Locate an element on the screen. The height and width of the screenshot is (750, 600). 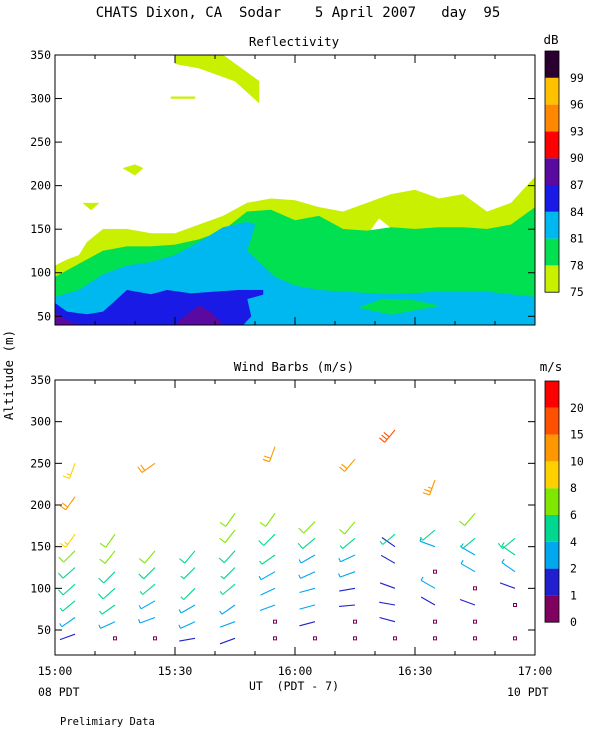
wind-y-tick-label: 150 is located at coordinates (40, 547).